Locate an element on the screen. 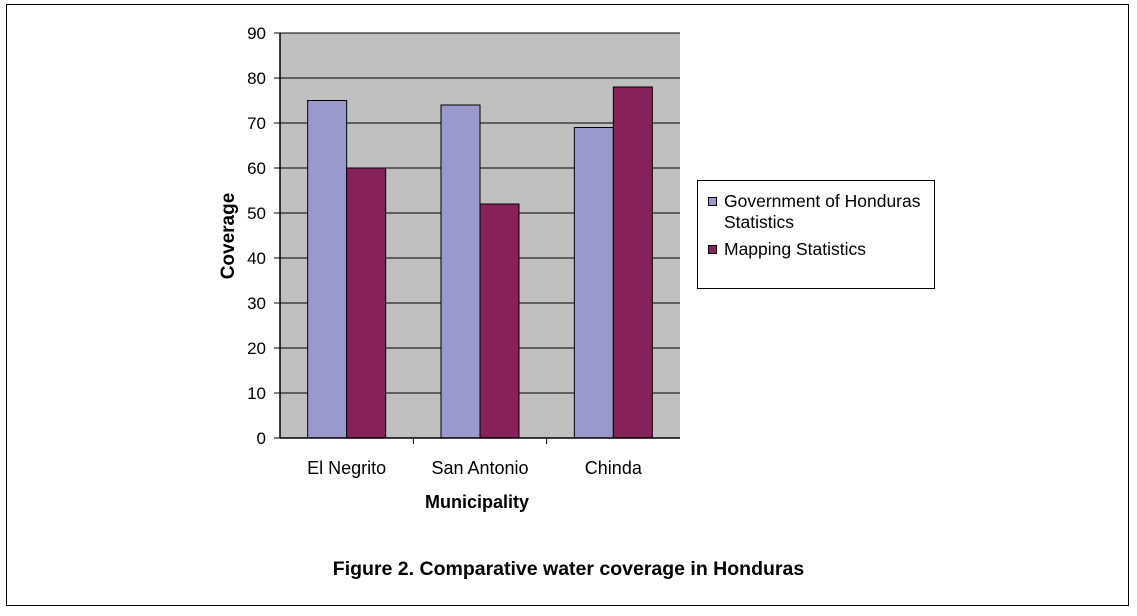 This screenshot has height=616, width=1137. y-tick-labels: 0 10 20 30 40 50 60 70 80 90 is located at coordinates (256, 236).